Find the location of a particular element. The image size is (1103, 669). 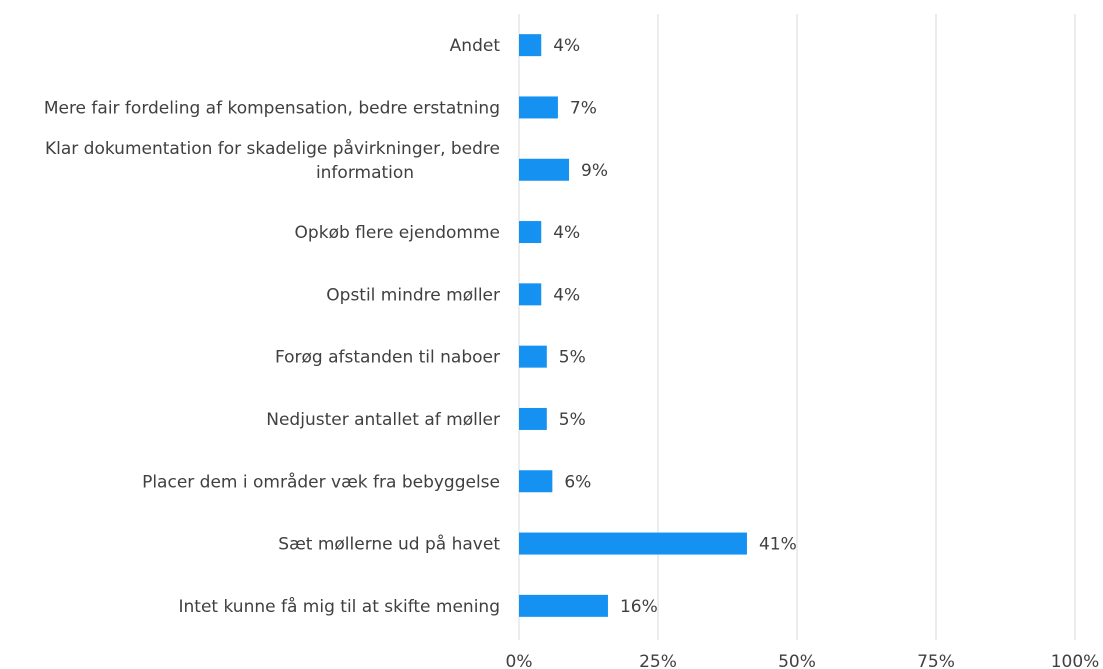

x-tick-label: 25% is located at coordinates (658, 660).